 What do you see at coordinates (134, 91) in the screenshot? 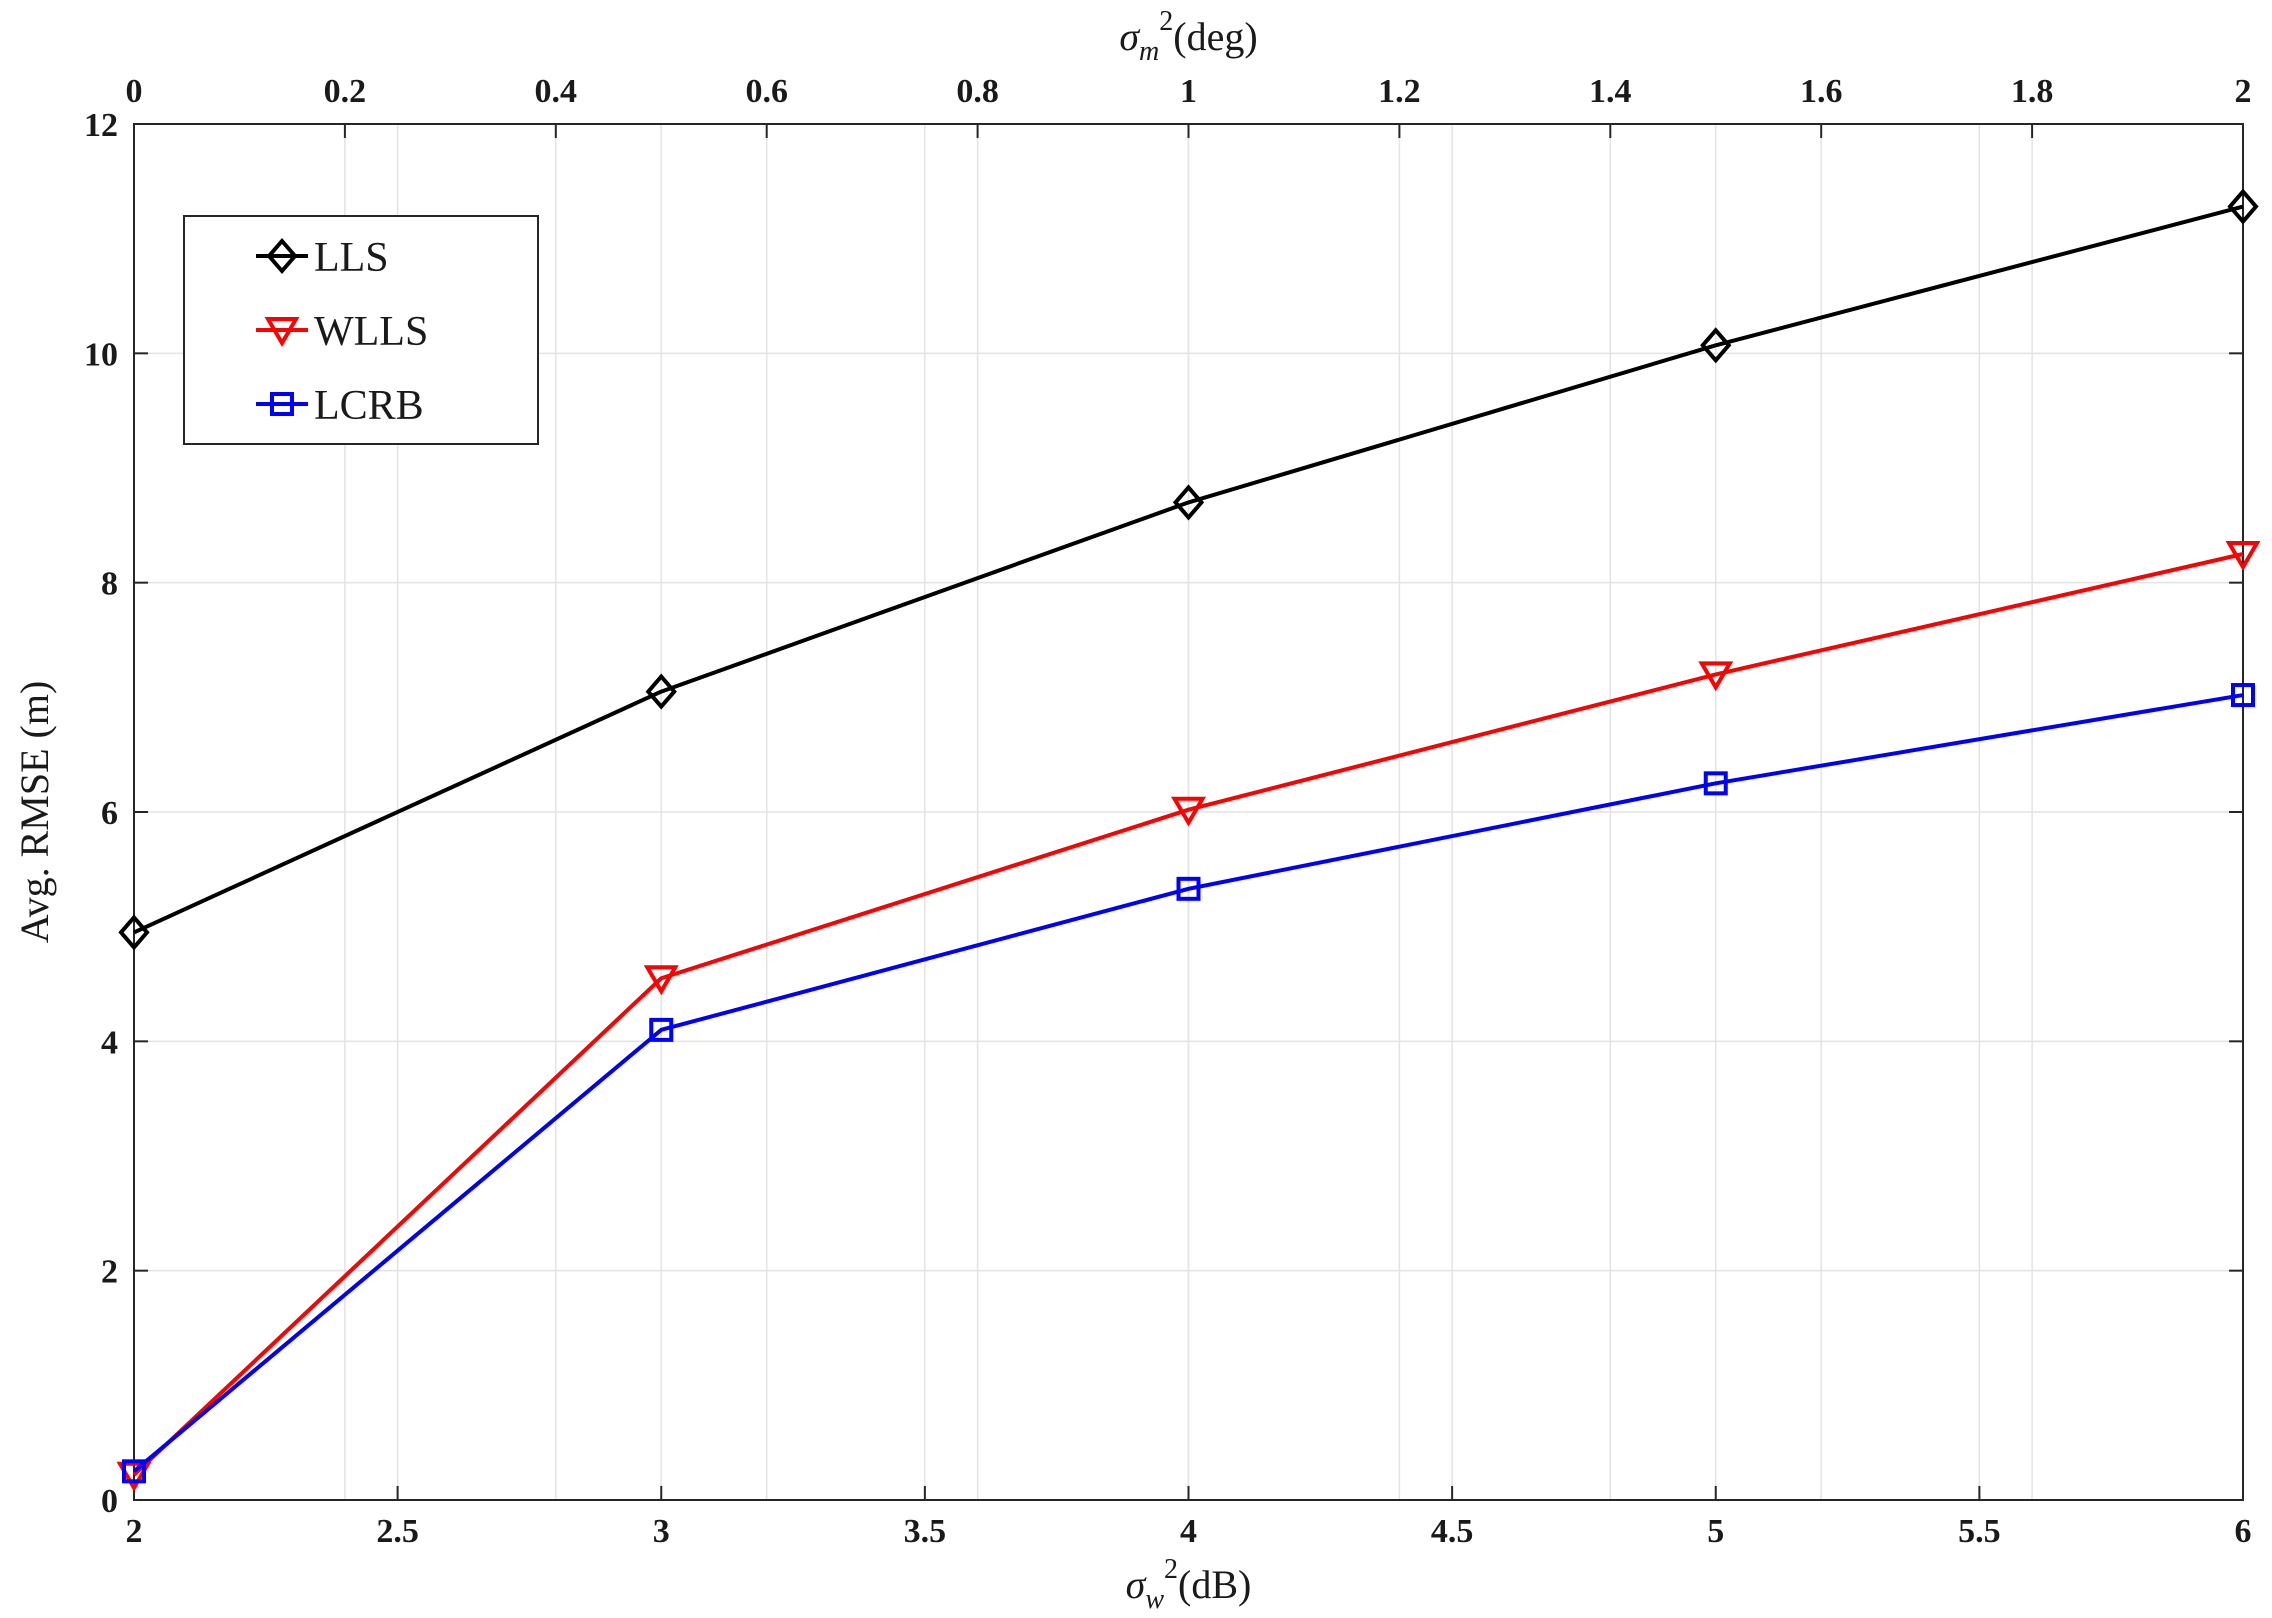
I see `top-tick-label: 0` at bounding box center [134, 91].